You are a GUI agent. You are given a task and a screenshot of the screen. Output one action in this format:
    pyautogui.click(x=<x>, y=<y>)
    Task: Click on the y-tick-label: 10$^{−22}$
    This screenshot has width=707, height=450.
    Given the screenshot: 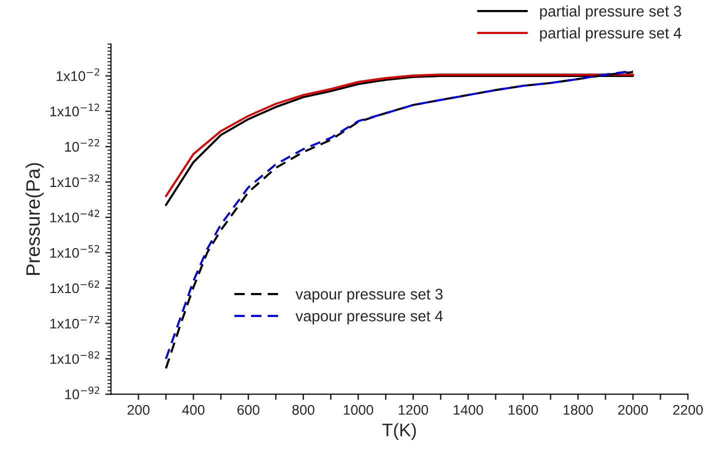 What is the action you would take?
    pyautogui.click(x=82, y=145)
    